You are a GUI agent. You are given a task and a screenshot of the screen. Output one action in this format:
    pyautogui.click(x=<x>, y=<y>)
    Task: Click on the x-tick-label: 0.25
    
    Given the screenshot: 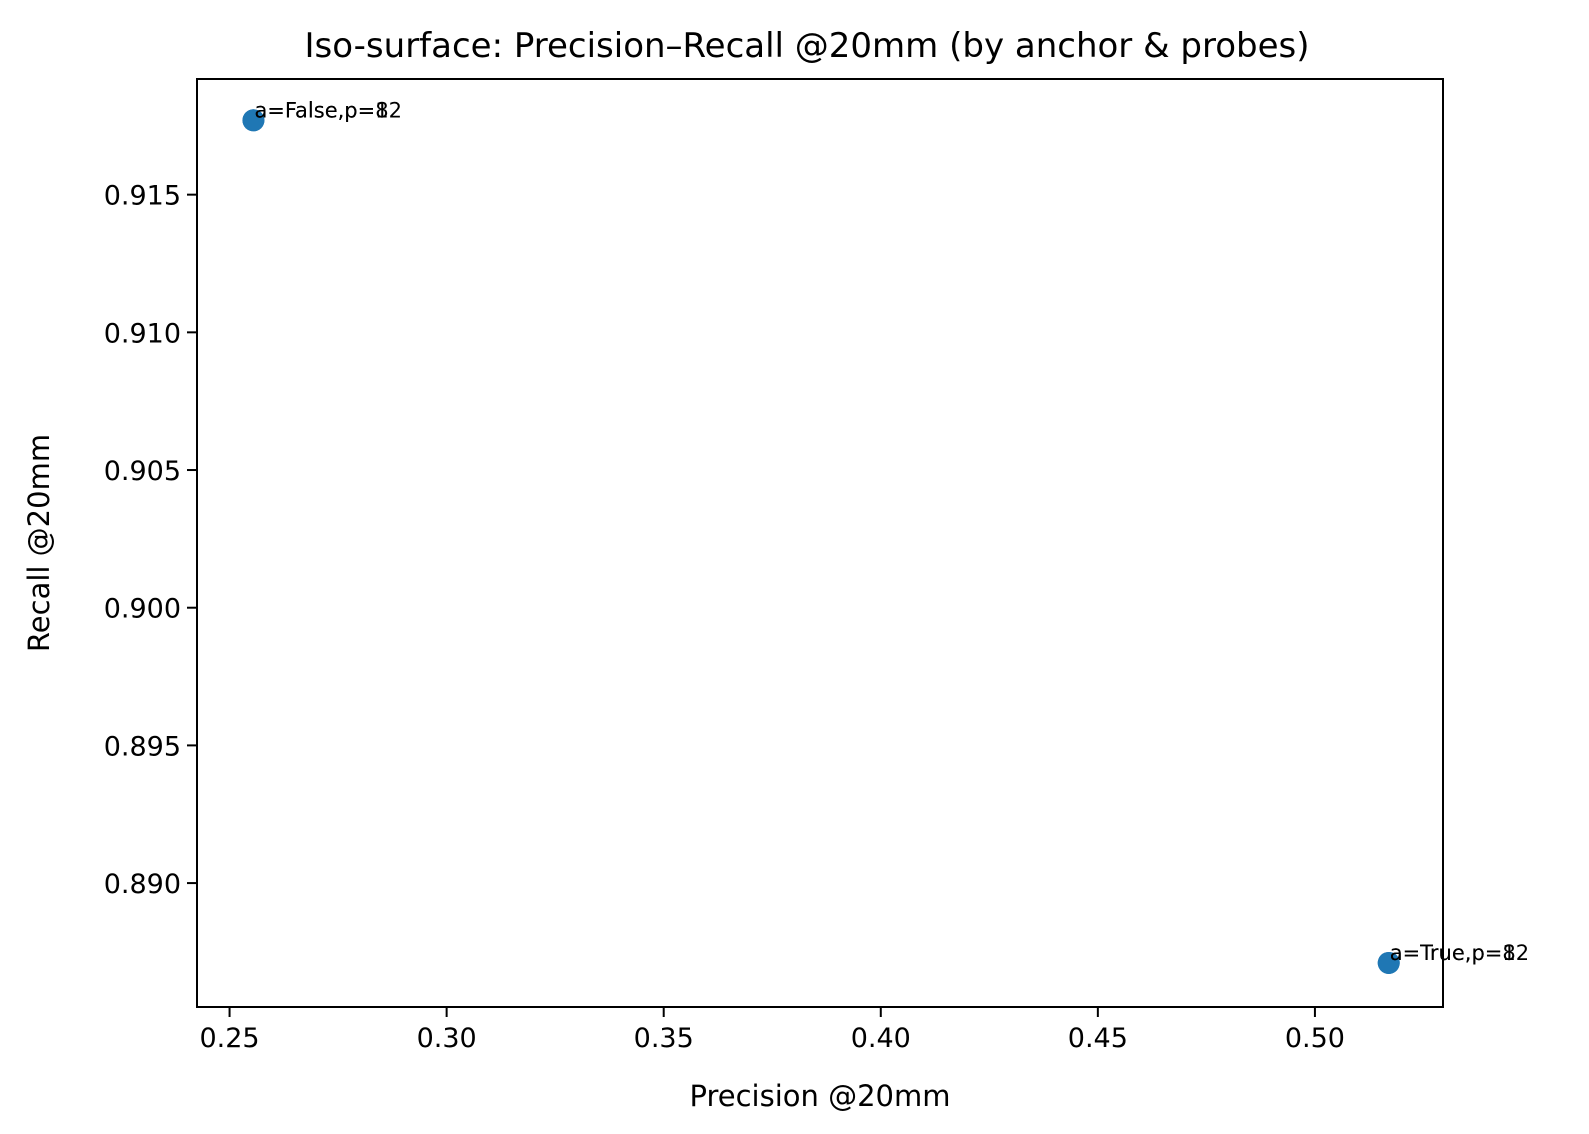 What is the action you would take?
    pyautogui.click(x=229, y=1038)
    